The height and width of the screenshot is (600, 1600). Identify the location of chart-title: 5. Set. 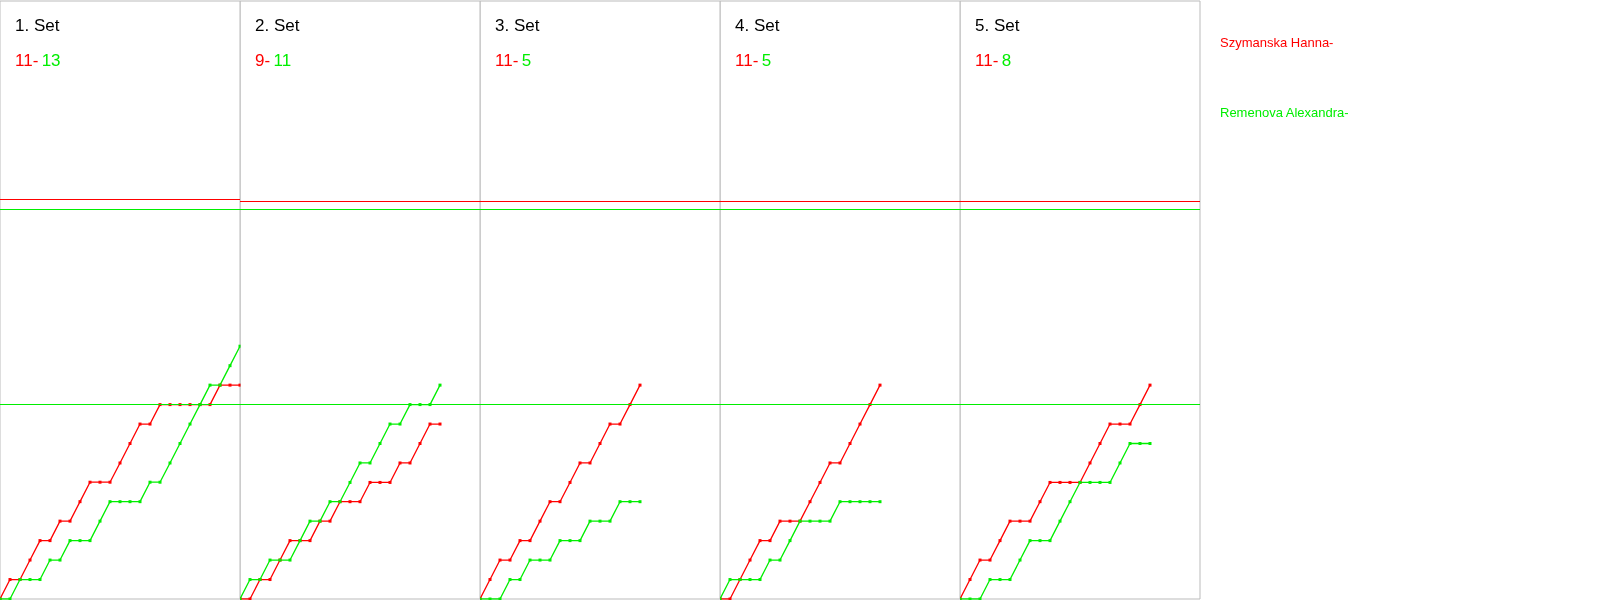
(997, 25).